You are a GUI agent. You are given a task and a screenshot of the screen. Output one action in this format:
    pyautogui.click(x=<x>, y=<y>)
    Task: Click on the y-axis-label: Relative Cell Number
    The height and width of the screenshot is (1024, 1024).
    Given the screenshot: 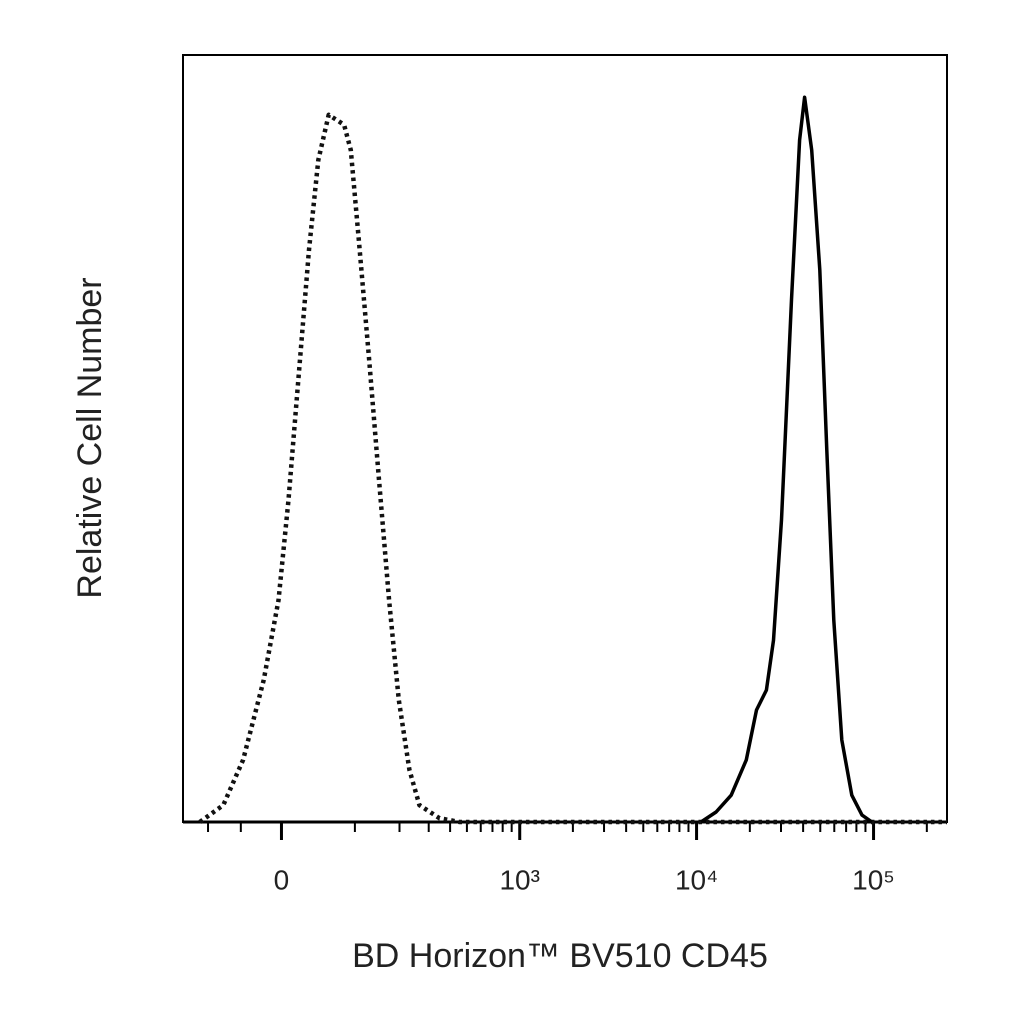 What is the action you would take?
    pyautogui.click(x=90, y=437)
    